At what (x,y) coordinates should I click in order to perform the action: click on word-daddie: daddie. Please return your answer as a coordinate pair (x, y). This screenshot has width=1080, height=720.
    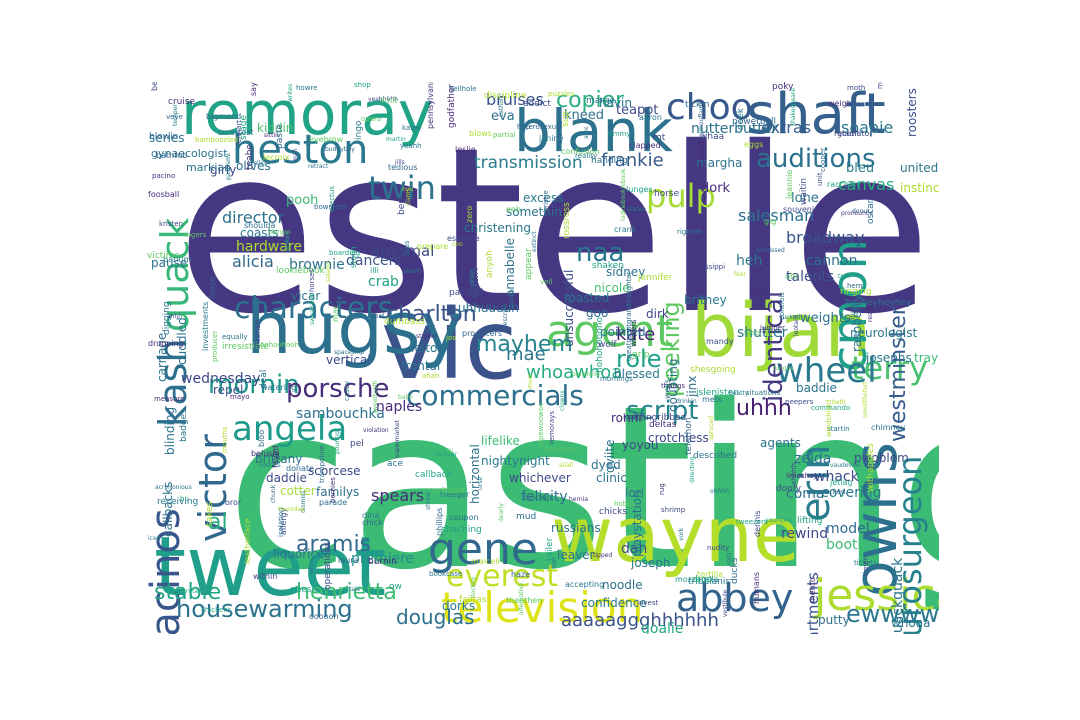
    Looking at the image, I should click on (286, 478).